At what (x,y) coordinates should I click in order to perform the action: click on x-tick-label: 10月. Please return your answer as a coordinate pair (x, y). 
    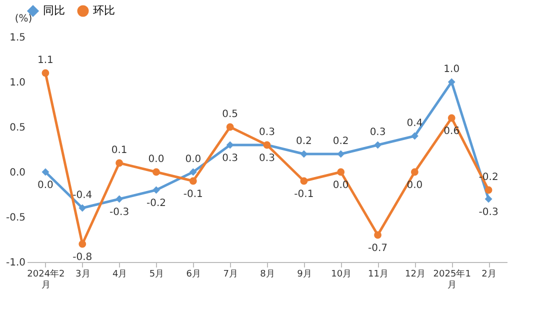
    Looking at the image, I should click on (341, 275).